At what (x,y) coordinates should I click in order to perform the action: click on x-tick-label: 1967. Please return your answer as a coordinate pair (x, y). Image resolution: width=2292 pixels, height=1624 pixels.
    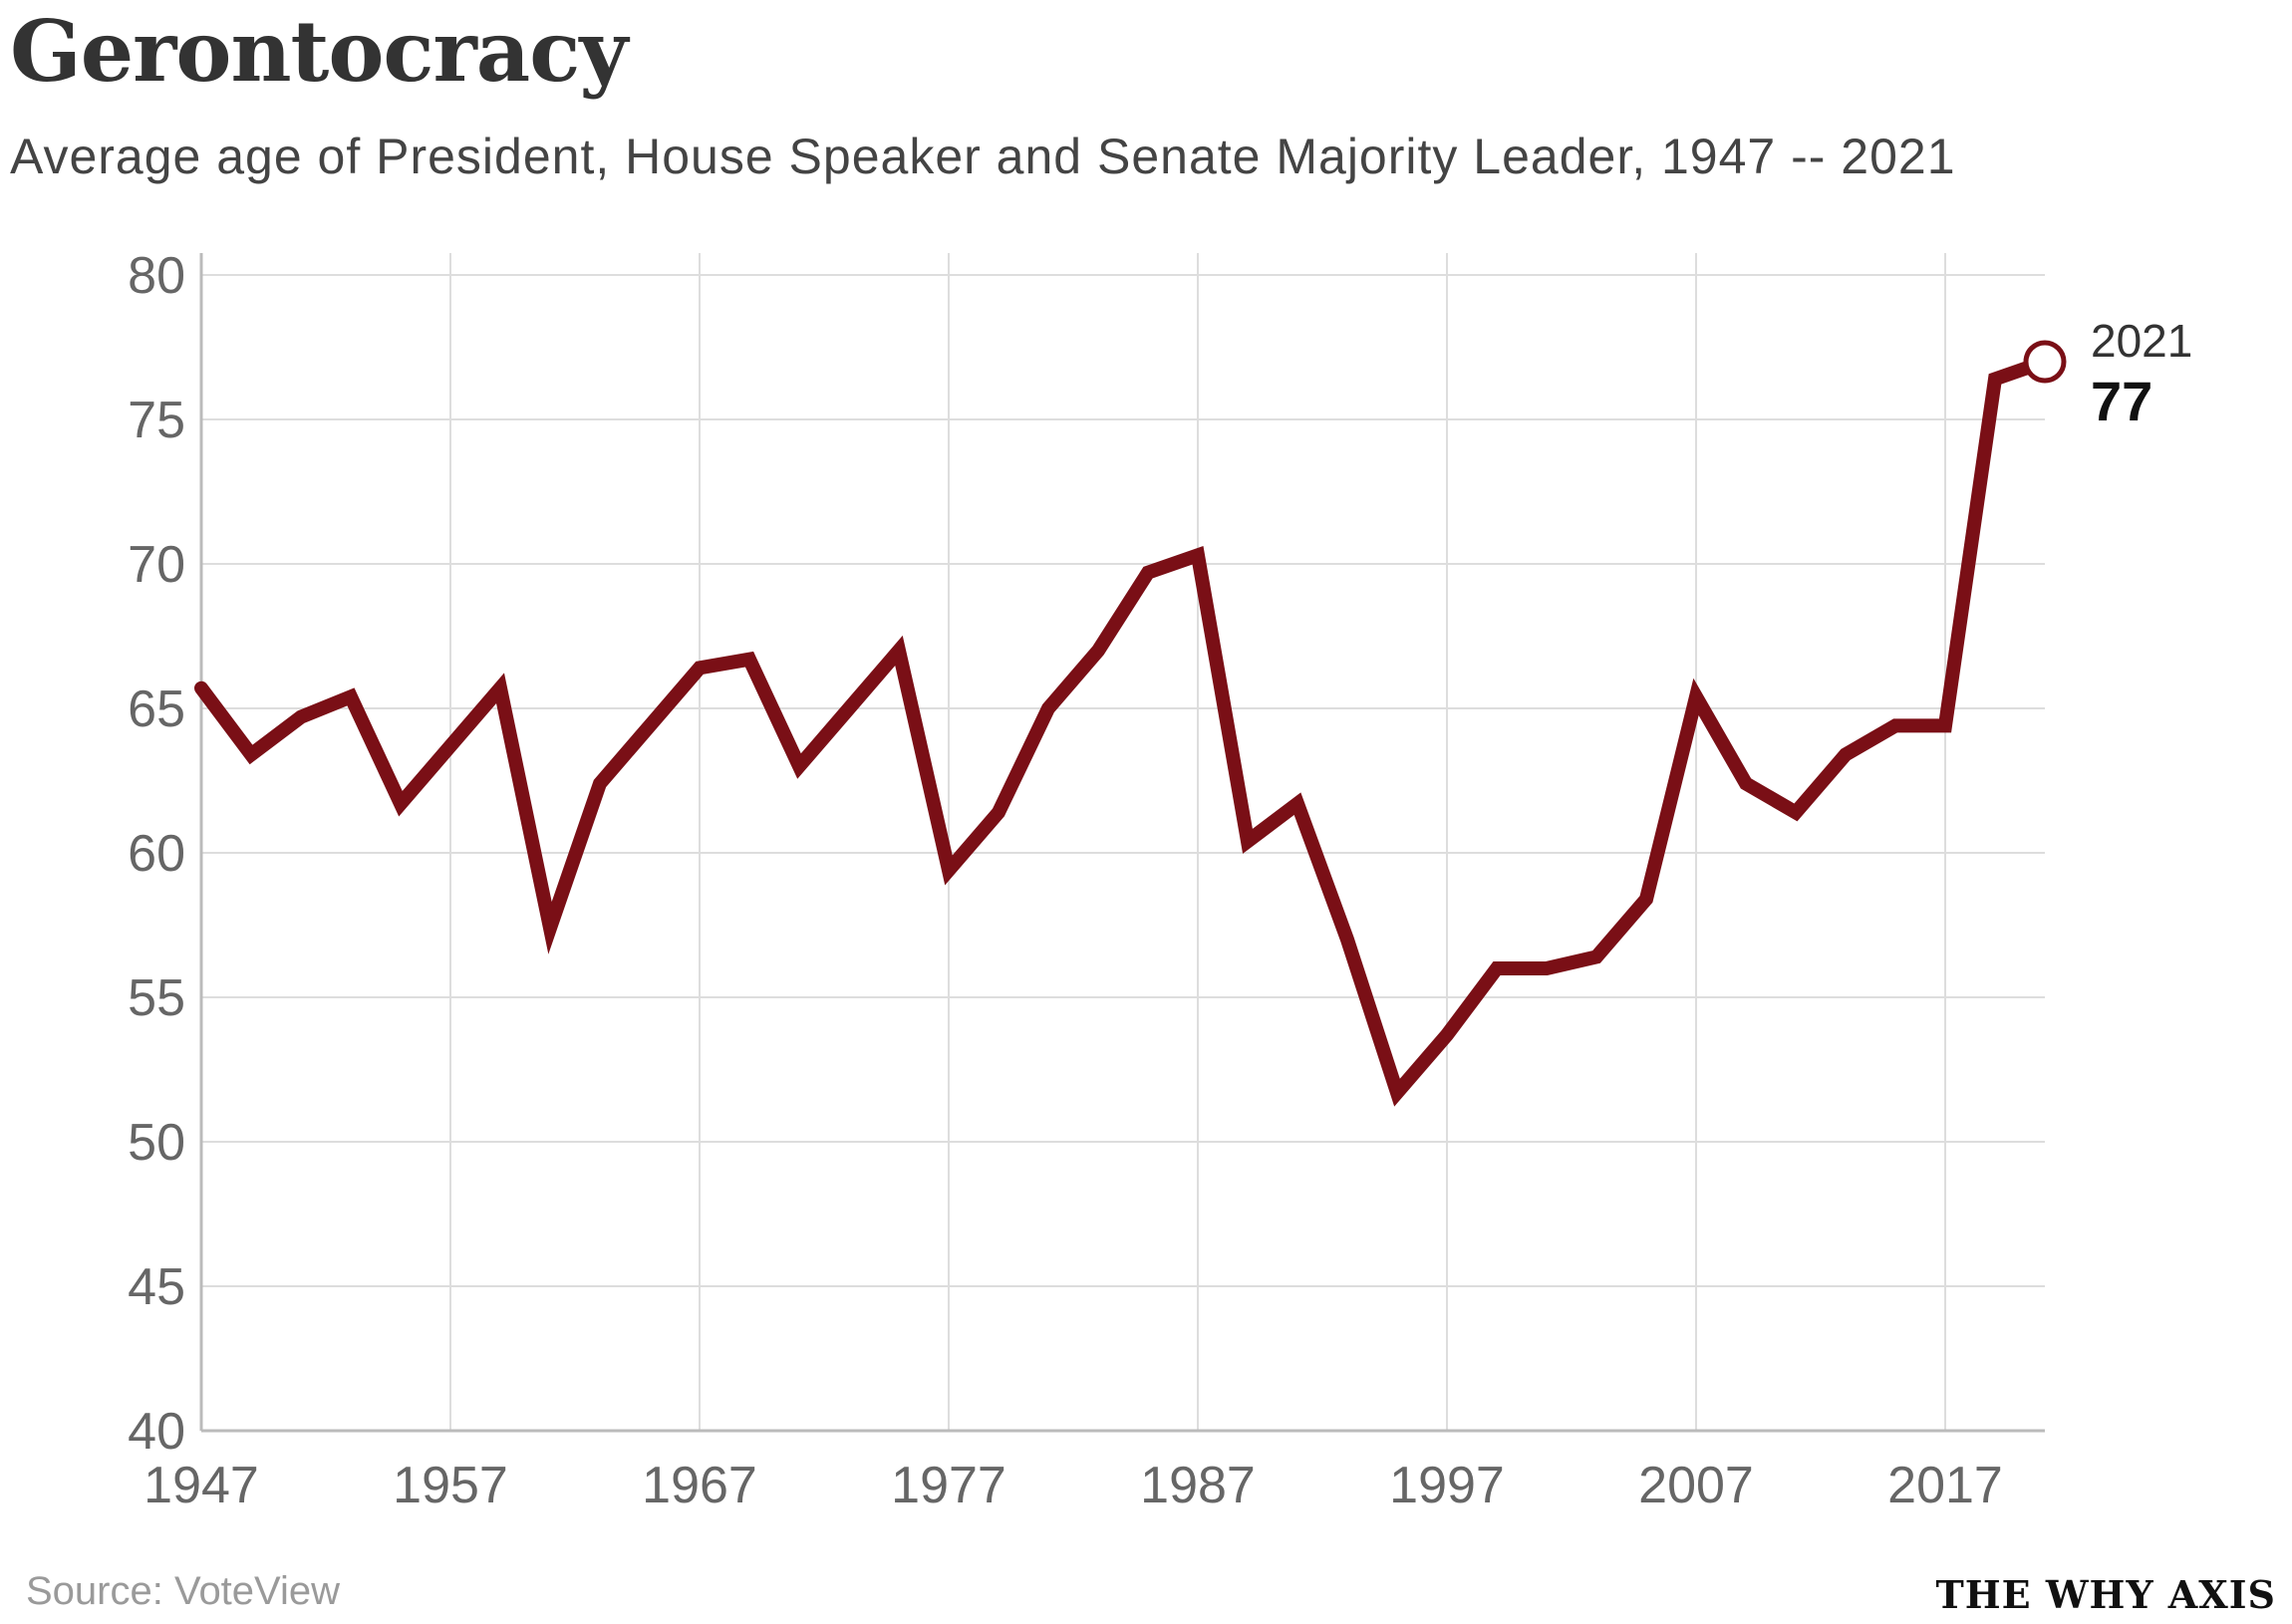
    Looking at the image, I should click on (699, 1486).